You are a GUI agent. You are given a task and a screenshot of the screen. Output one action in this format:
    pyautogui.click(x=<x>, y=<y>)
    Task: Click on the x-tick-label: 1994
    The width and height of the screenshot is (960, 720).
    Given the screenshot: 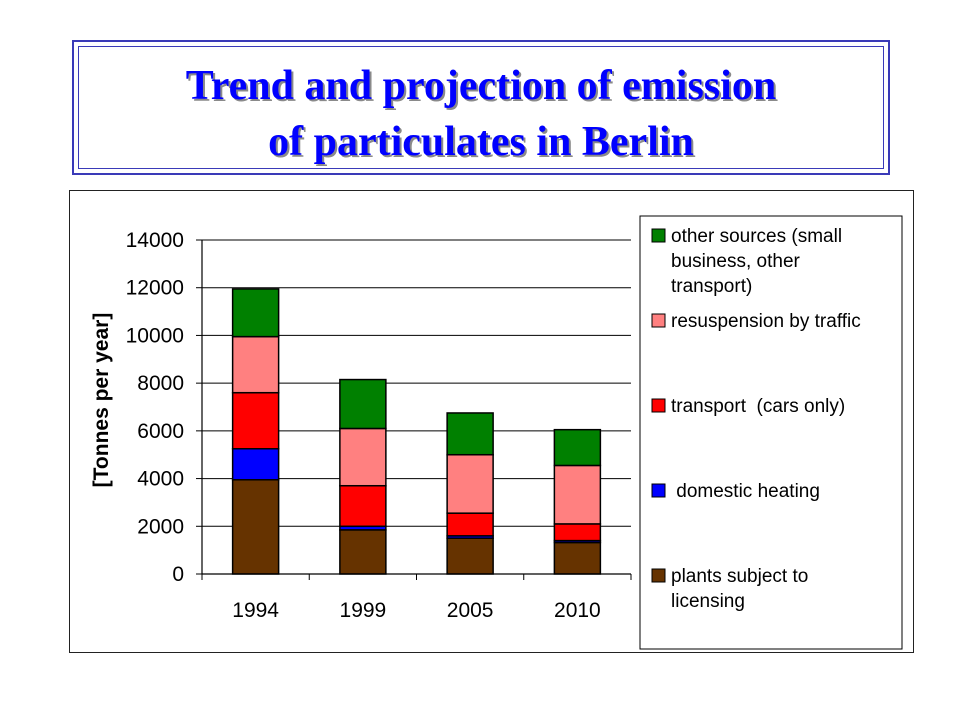 What is the action you would take?
    pyautogui.click(x=255, y=610)
    